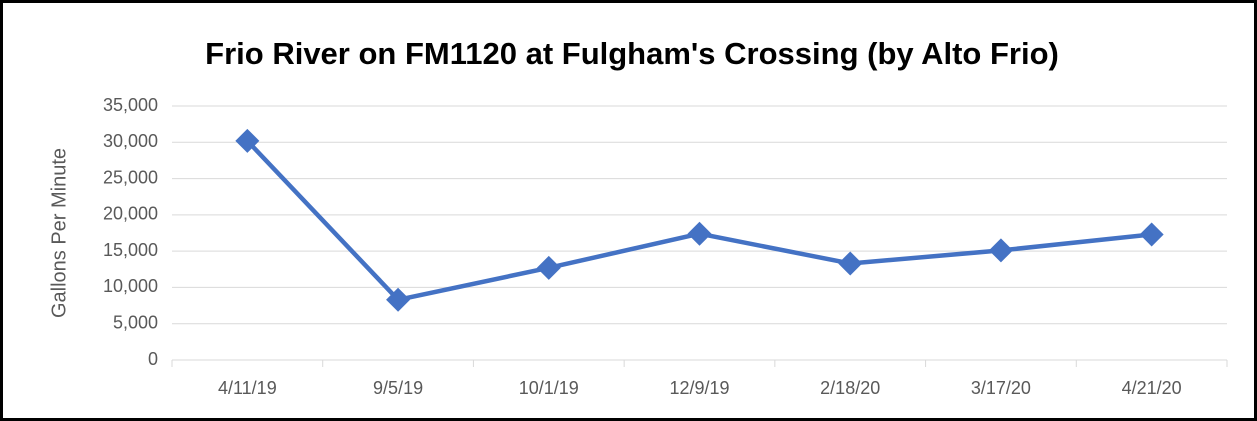 The height and width of the screenshot is (421, 1257). I want to click on x-tick-label: 4/21/20, so click(1152, 388).